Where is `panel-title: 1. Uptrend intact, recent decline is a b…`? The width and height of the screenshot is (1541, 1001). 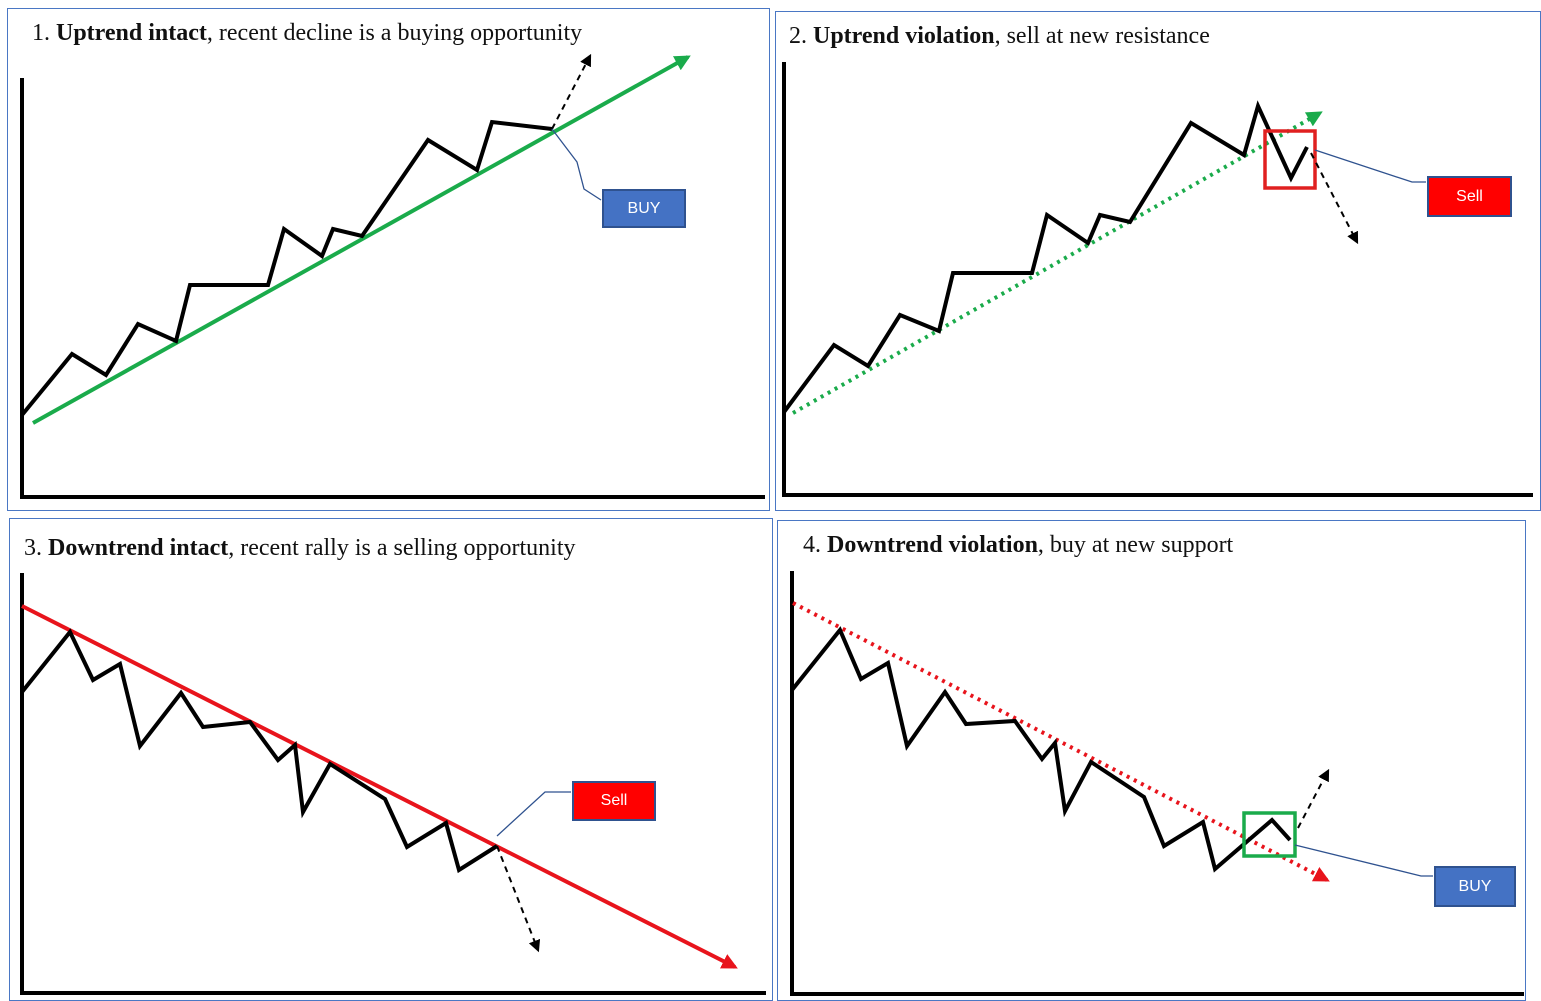 panel-title: 1. Uptrend intact, recent decline is a b… is located at coordinates (307, 33).